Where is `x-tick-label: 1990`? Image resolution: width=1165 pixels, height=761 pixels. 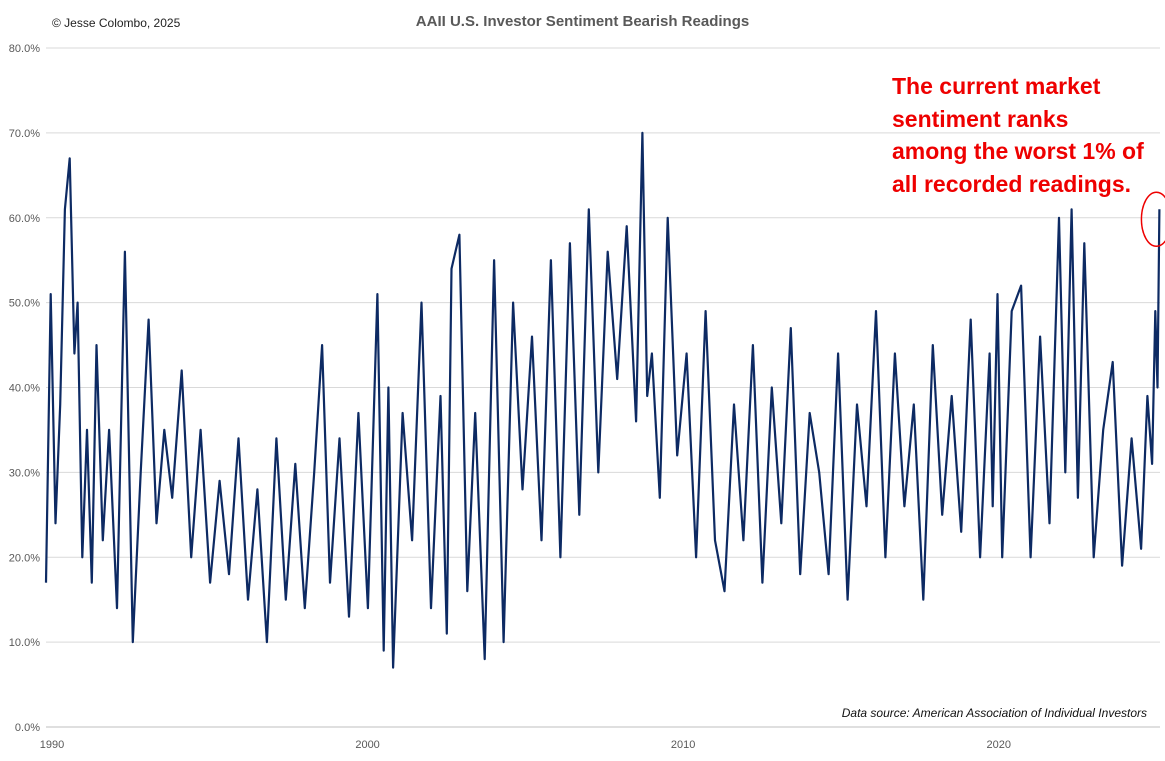
x-tick-label: 1990 is located at coordinates (52, 745).